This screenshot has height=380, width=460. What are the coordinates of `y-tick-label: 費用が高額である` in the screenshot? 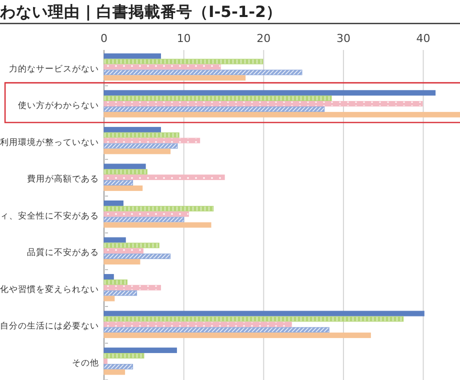 It's located at (63, 179).